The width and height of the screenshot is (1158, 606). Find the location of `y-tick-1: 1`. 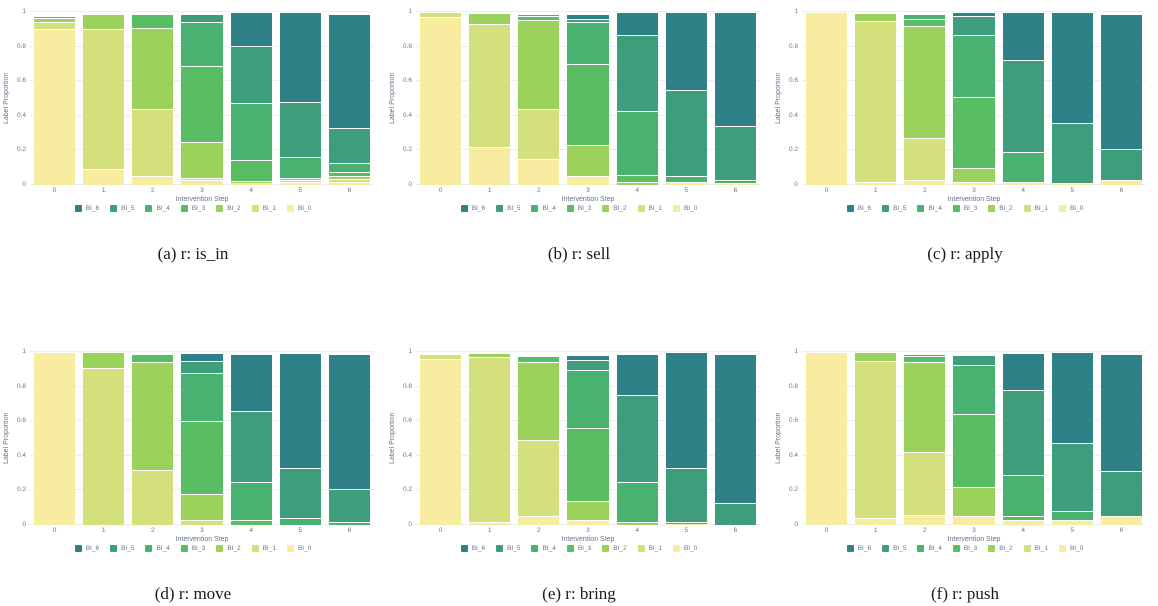

y-tick-1: 1 is located at coordinates (410, 351).